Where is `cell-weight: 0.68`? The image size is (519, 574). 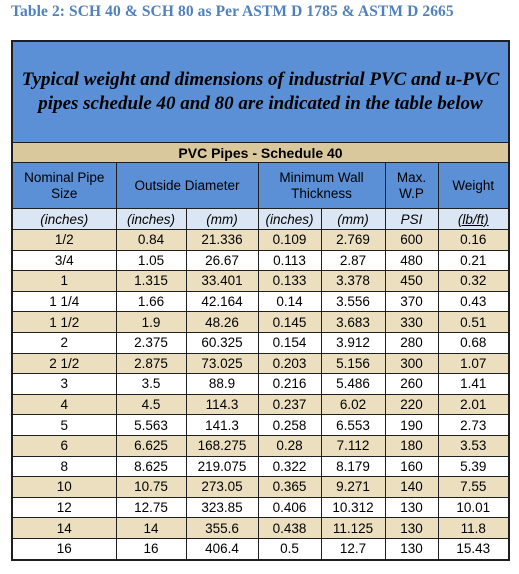 cell-weight: 0.68 is located at coordinates (473, 342).